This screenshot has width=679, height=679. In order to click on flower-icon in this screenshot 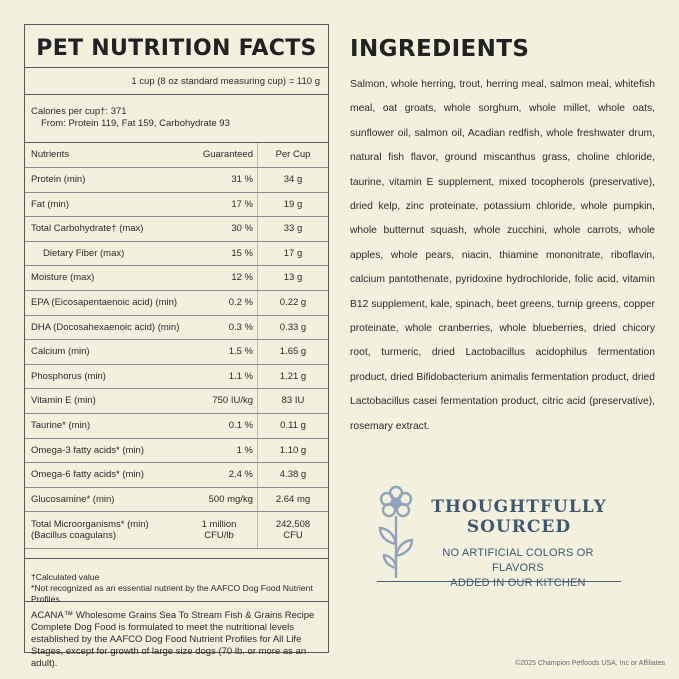, I will do `click(396, 531)`.